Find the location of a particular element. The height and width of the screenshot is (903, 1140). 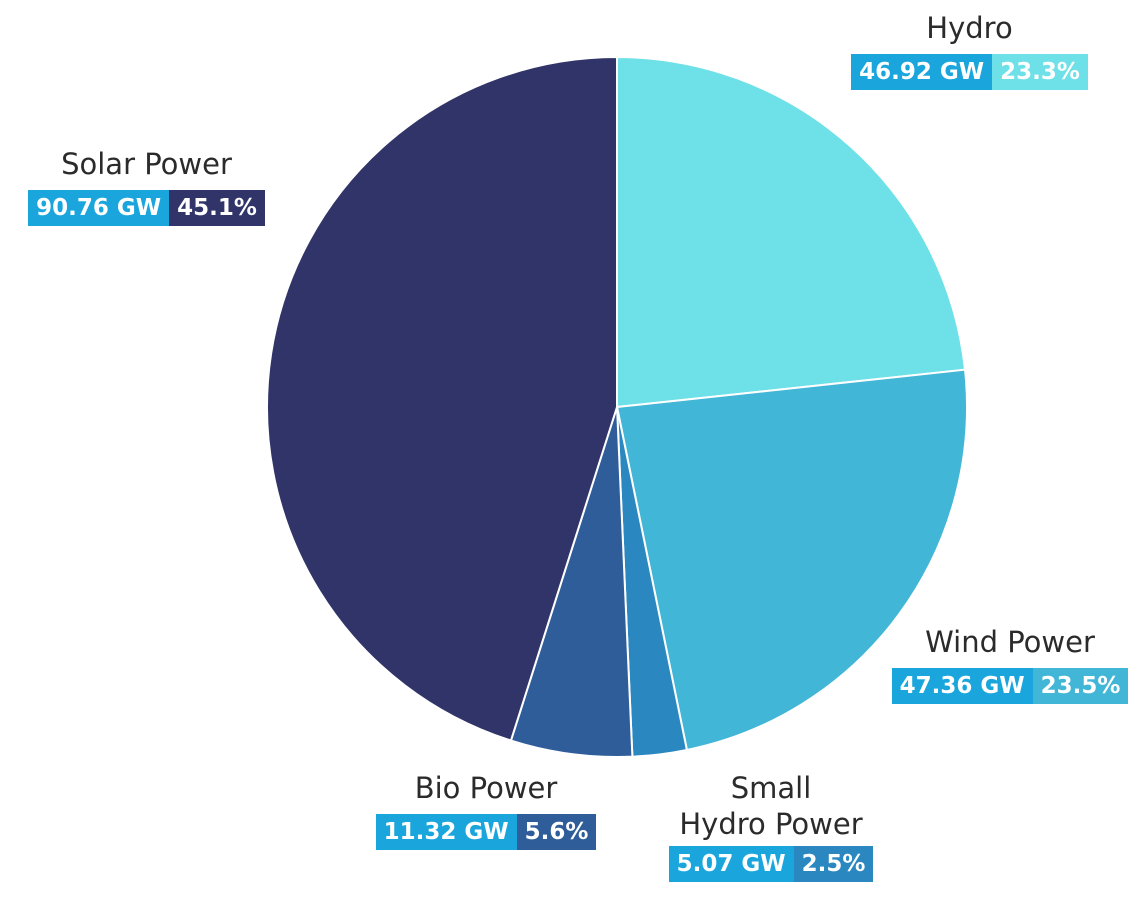

label-hydro: Hydro 46.92 GW 23.3% is located at coordinates (969, 50).